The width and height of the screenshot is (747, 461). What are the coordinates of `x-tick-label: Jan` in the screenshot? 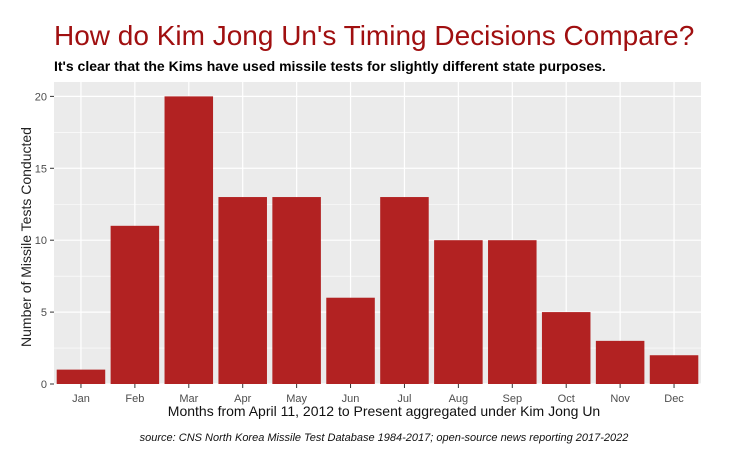 It's located at (81, 399).